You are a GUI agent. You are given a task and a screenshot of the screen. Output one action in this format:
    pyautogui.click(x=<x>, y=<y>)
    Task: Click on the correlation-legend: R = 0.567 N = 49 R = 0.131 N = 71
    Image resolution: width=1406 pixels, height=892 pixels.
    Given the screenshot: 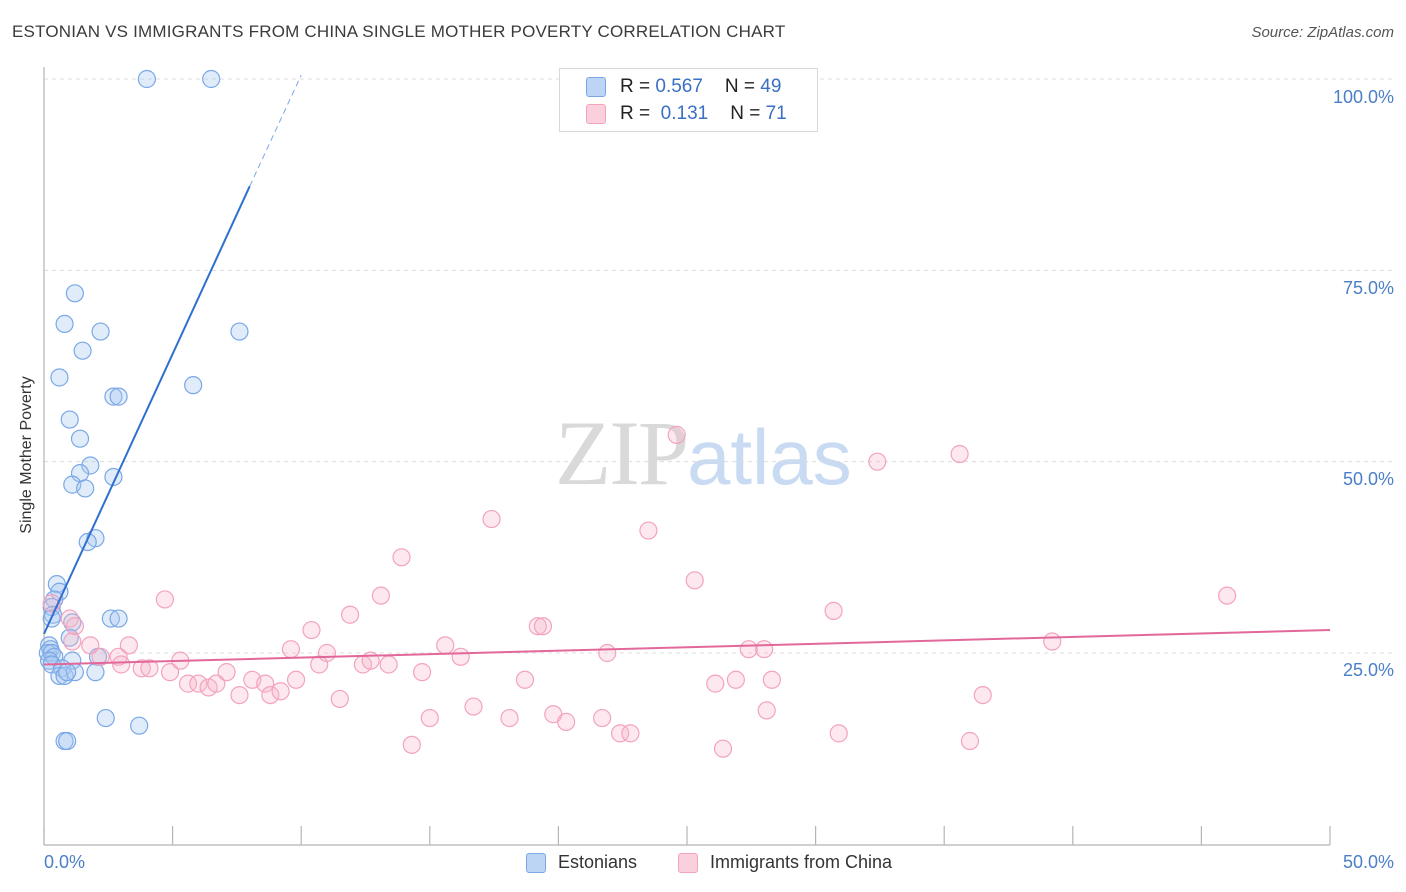 What is the action you would take?
    pyautogui.click(x=688, y=100)
    